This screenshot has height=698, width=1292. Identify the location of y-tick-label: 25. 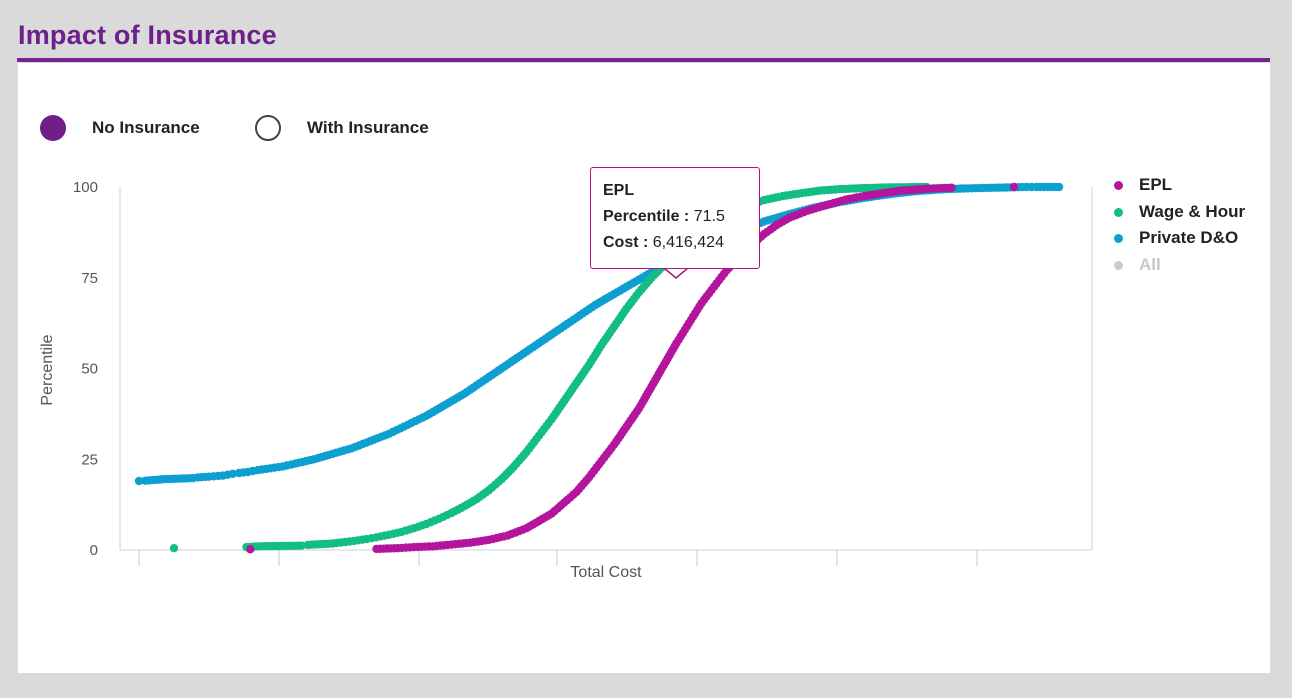
(89, 459).